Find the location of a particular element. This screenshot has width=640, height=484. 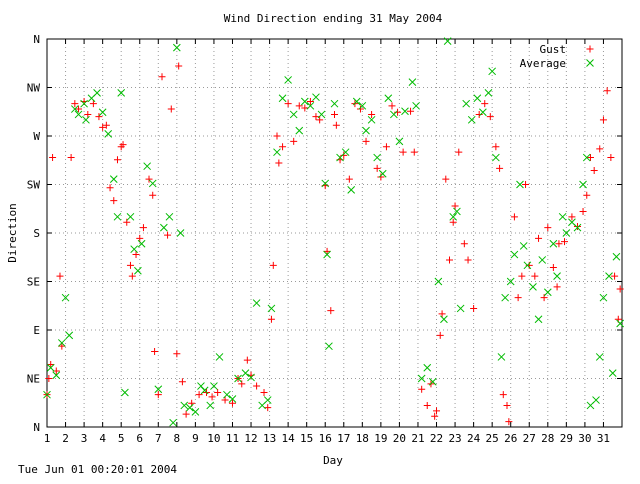

x-tick-label: 19 is located at coordinates (380, 438).